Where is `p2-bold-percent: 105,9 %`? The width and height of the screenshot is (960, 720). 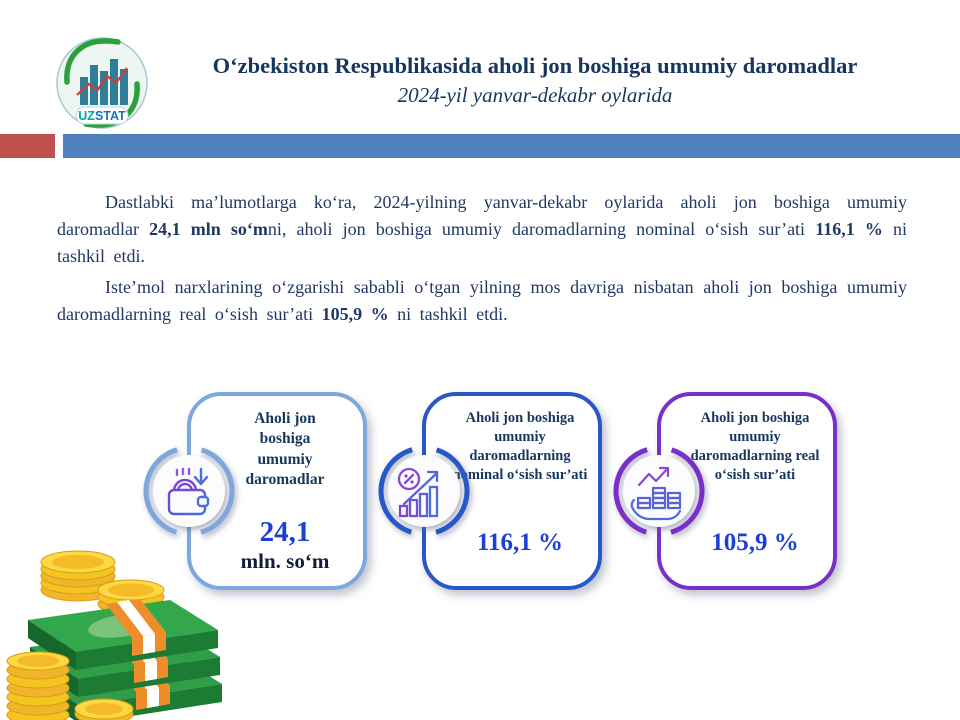 p2-bold-percent: 105,9 % is located at coordinates (355, 314).